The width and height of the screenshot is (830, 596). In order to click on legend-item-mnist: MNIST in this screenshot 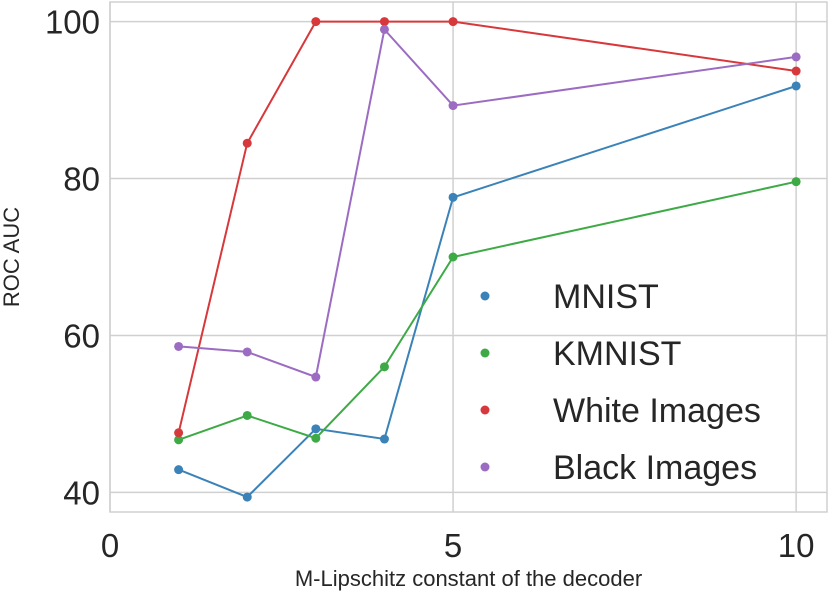, I will do `click(569, 297)`.